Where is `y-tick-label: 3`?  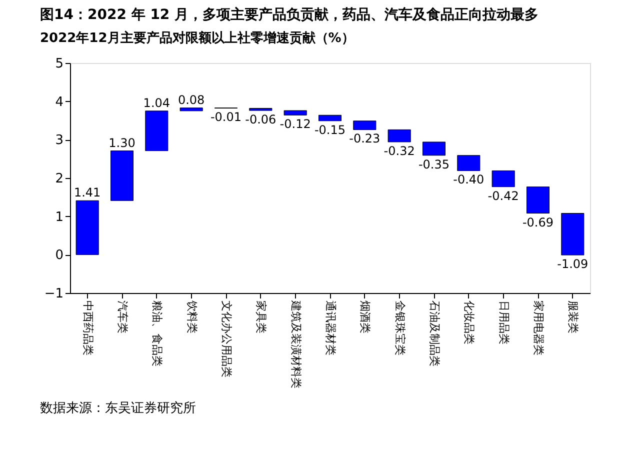
y-tick-label: 3 is located at coordinates (59, 140).